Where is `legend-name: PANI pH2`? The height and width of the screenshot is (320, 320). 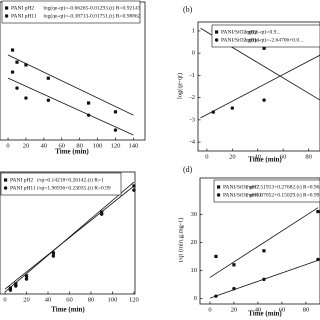 legend-name: PANI pH2 is located at coordinates (21, 180).